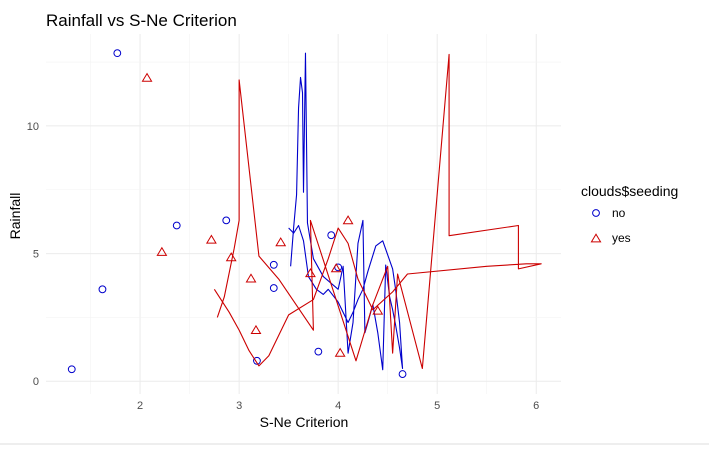  What do you see at coordinates (239, 406) in the screenshot?
I see `x-tick-label: 3` at bounding box center [239, 406].